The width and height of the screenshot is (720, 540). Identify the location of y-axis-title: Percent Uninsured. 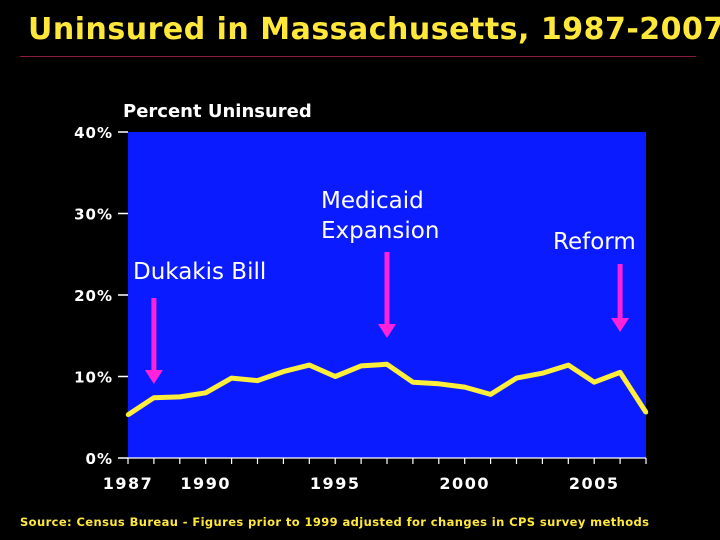
(217, 111).